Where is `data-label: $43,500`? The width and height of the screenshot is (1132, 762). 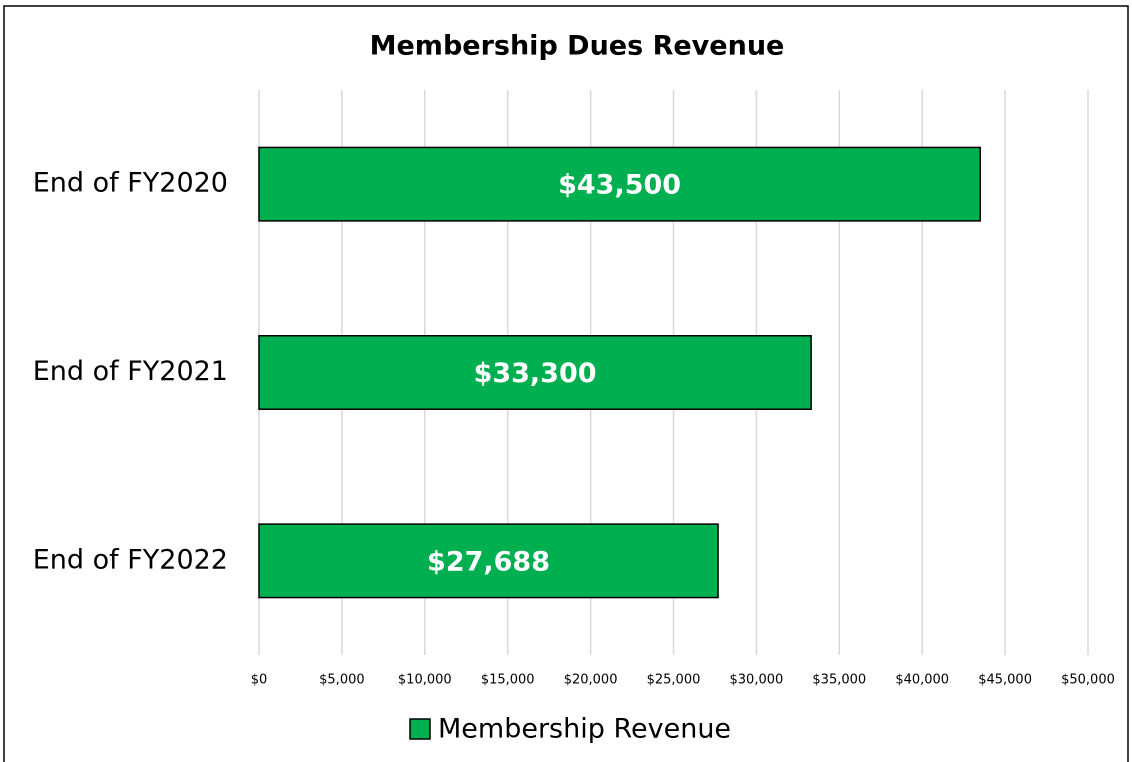
data-label: $43,500 is located at coordinates (619, 185).